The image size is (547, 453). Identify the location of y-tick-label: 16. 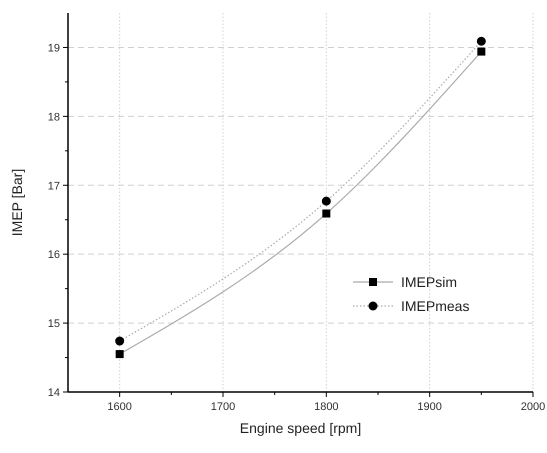
(54, 255).